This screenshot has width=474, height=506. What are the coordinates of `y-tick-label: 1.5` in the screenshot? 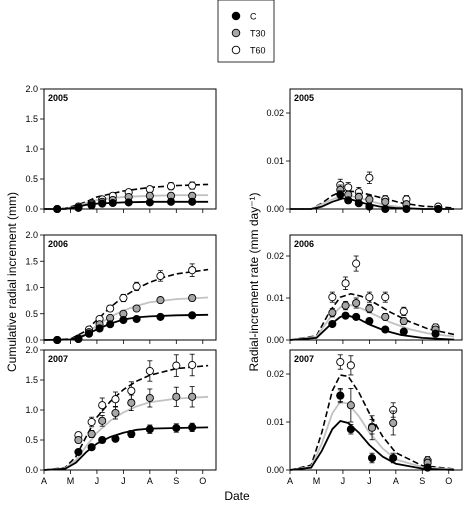 It's located at (31, 261).